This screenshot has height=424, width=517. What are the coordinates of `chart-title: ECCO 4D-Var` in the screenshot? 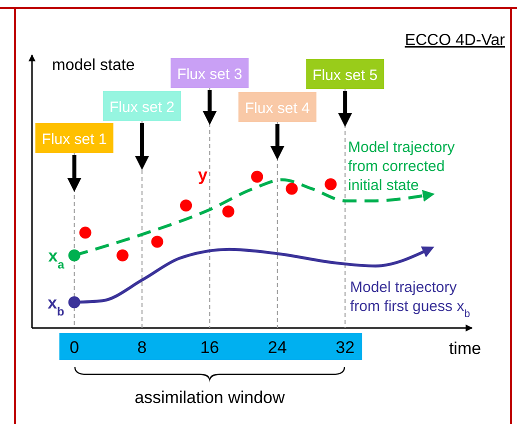 It's located at (455, 40).